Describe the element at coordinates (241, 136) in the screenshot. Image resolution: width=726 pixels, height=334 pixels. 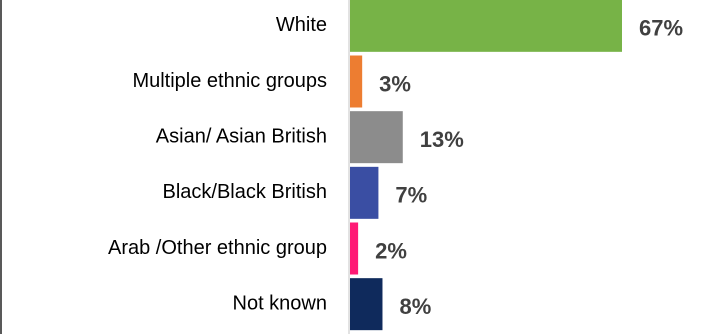
I see `category-label: Asian/ Asian British` at that location.